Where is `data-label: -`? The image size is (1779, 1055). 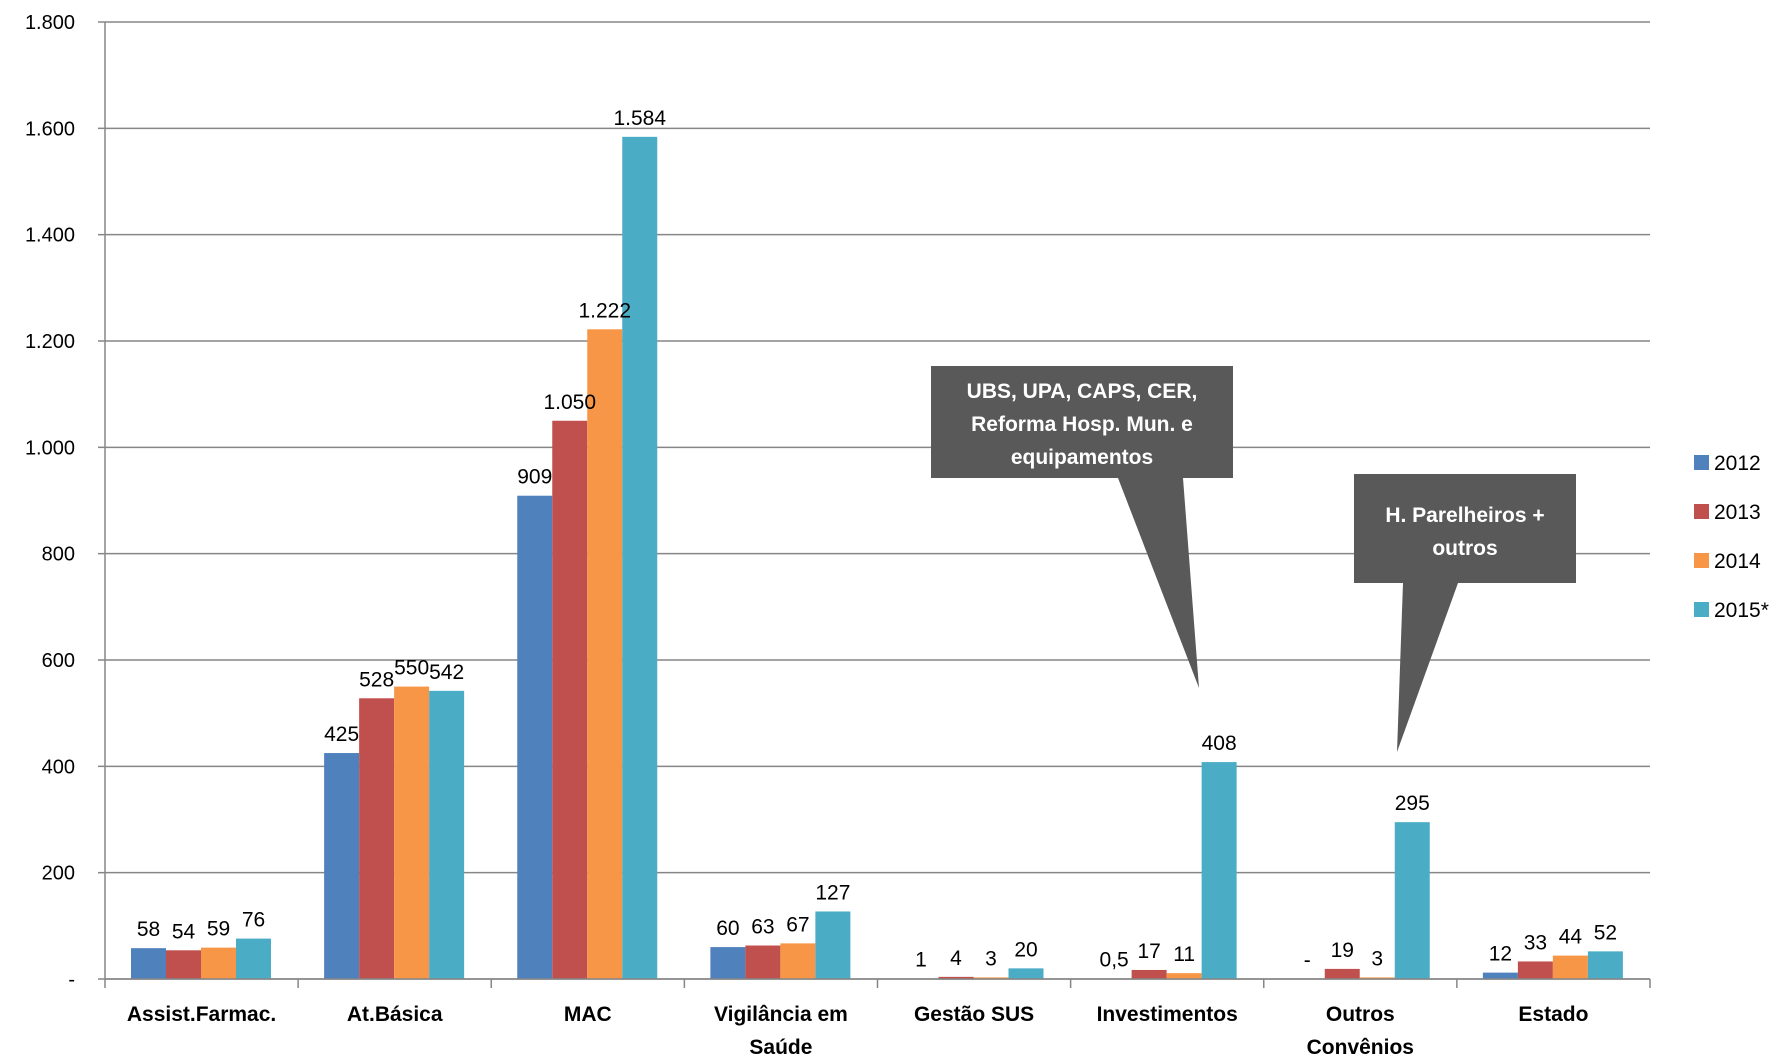 data-label: - is located at coordinates (1307, 960).